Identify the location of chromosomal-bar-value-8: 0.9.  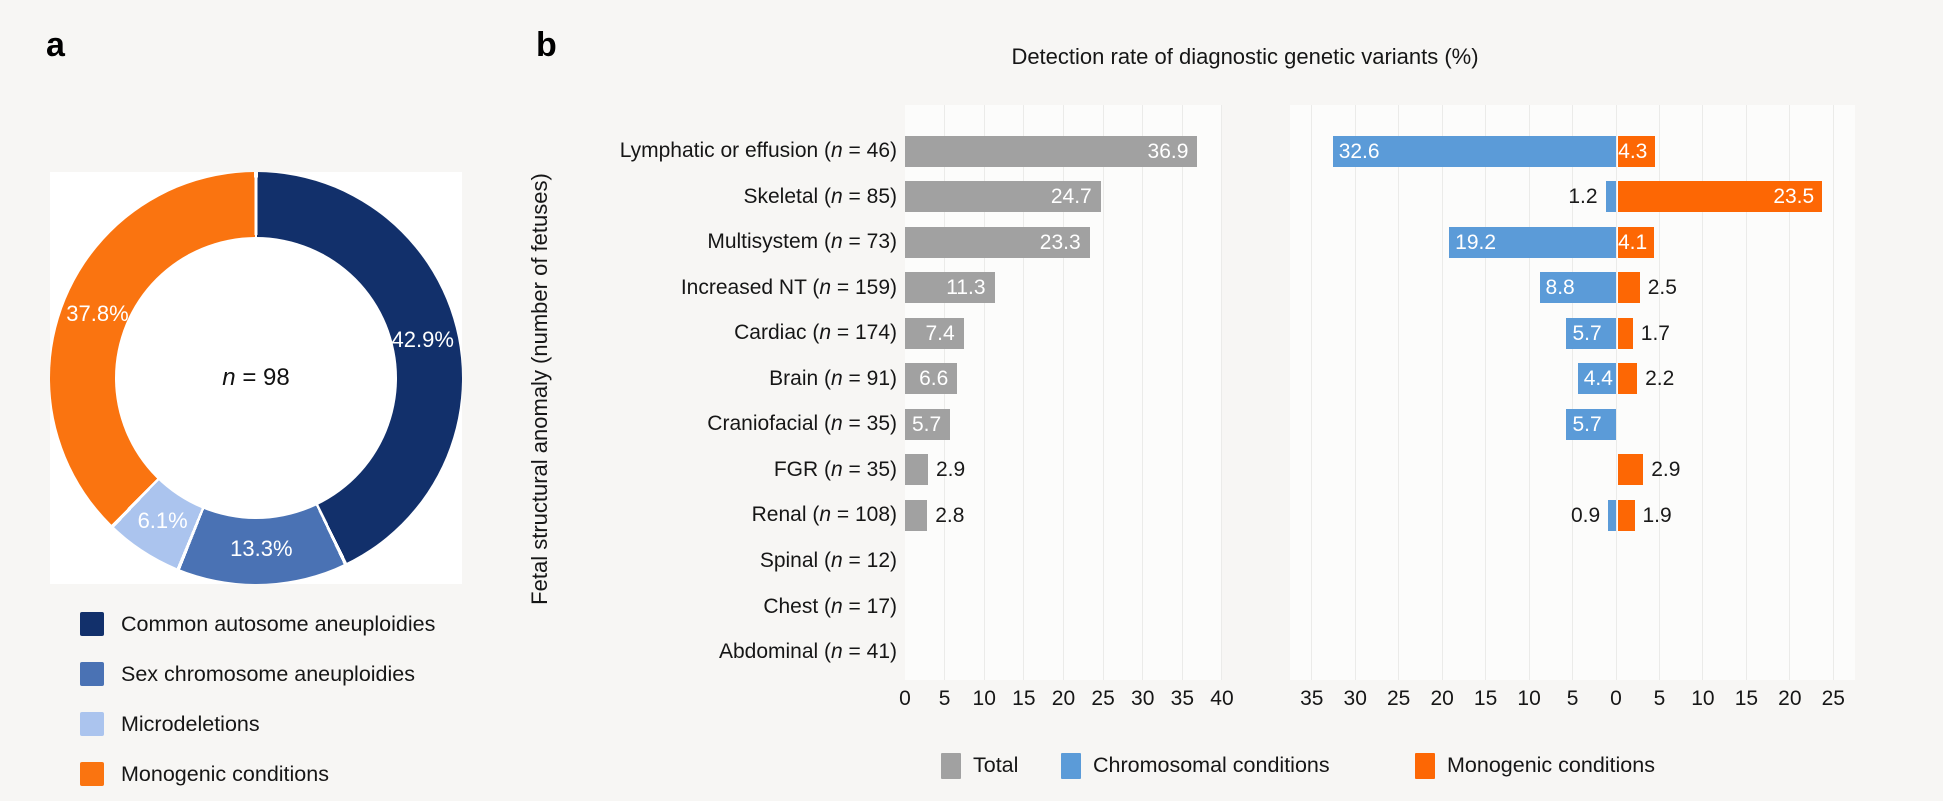
(1585, 515).